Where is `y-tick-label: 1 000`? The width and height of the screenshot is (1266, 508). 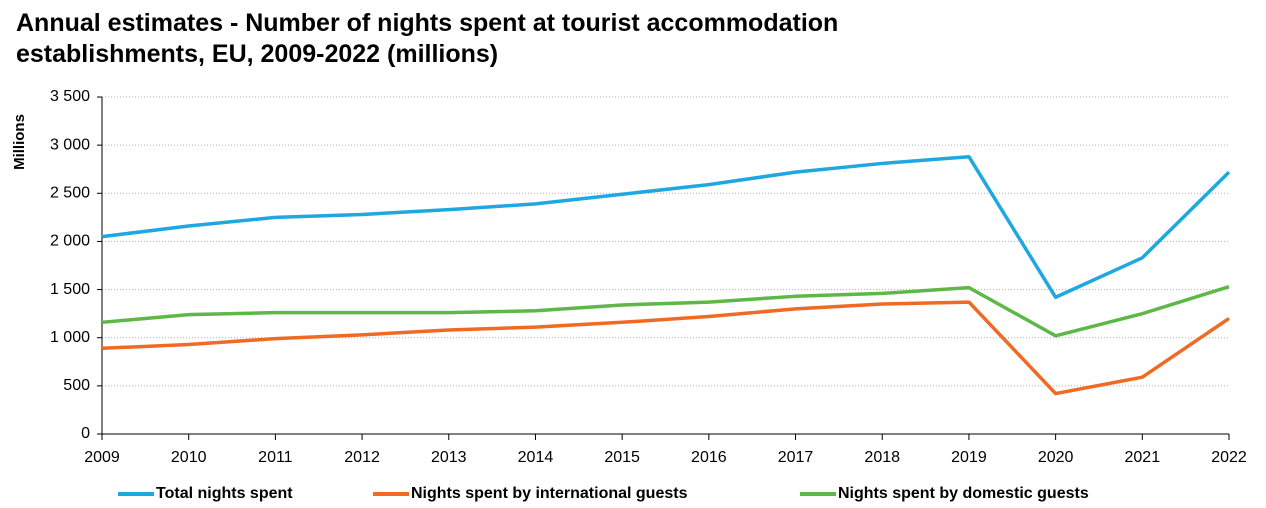
y-tick-label: 1 000 is located at coordinates (70, 337).